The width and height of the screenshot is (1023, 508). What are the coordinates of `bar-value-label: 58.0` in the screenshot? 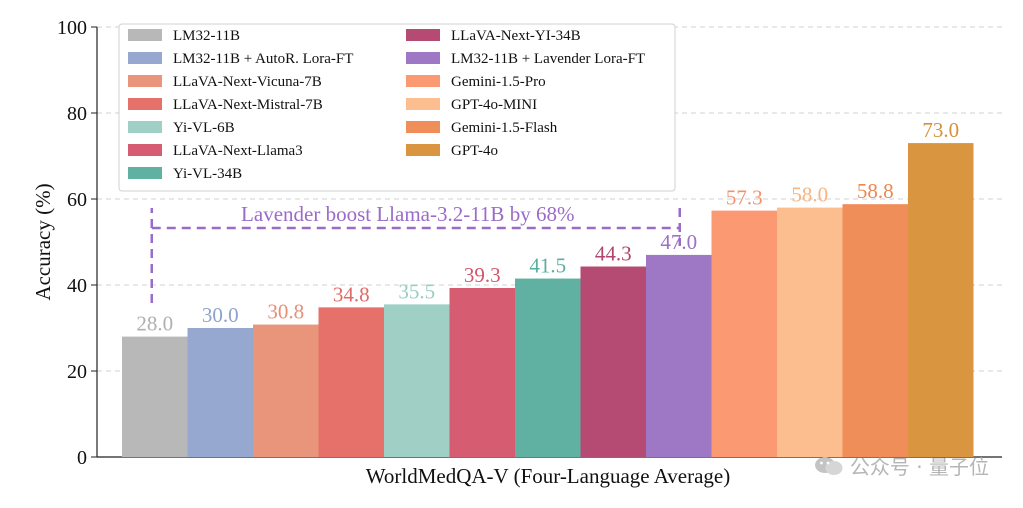 It's located at (809, 195).